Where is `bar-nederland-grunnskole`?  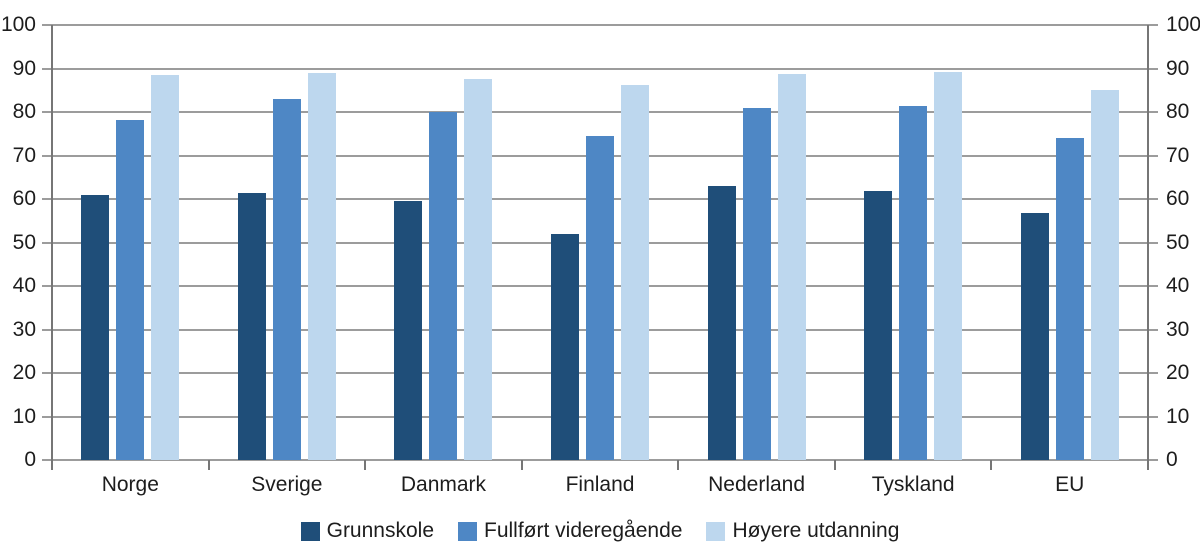
bar-nederland-grunnskole is located at coordinates (721, 322).